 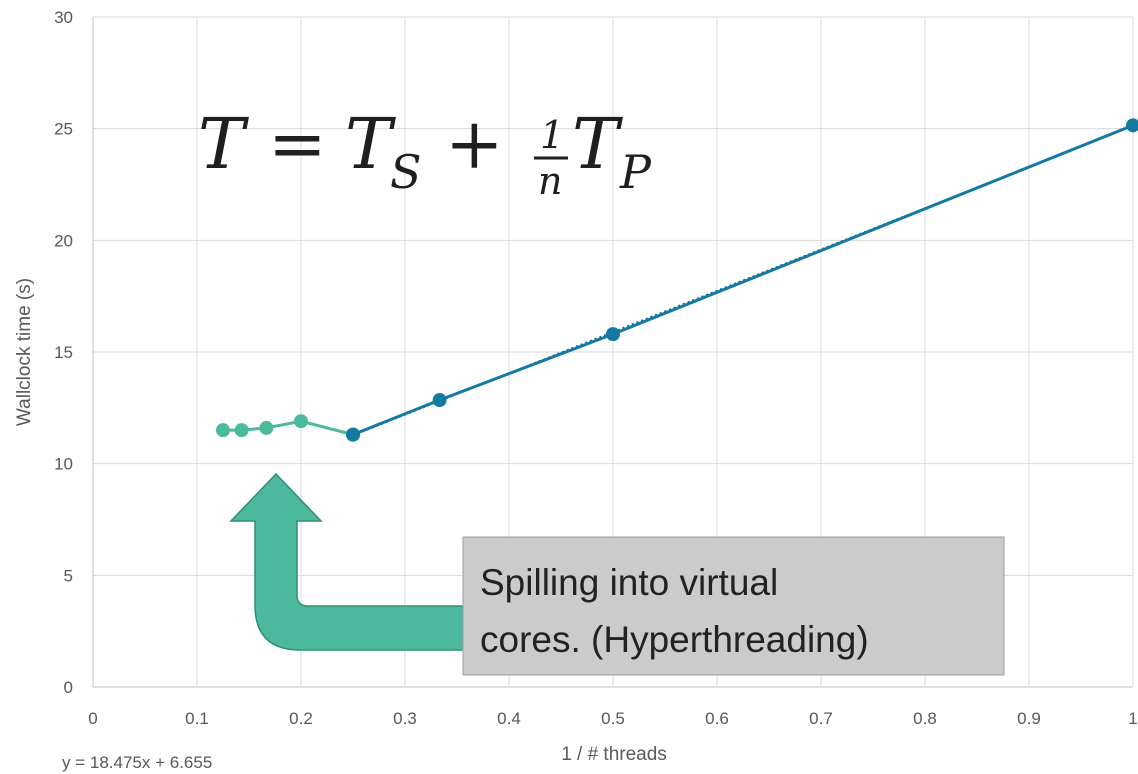 I want to click on y-tick-label: 30, so click(x=63, y=17).